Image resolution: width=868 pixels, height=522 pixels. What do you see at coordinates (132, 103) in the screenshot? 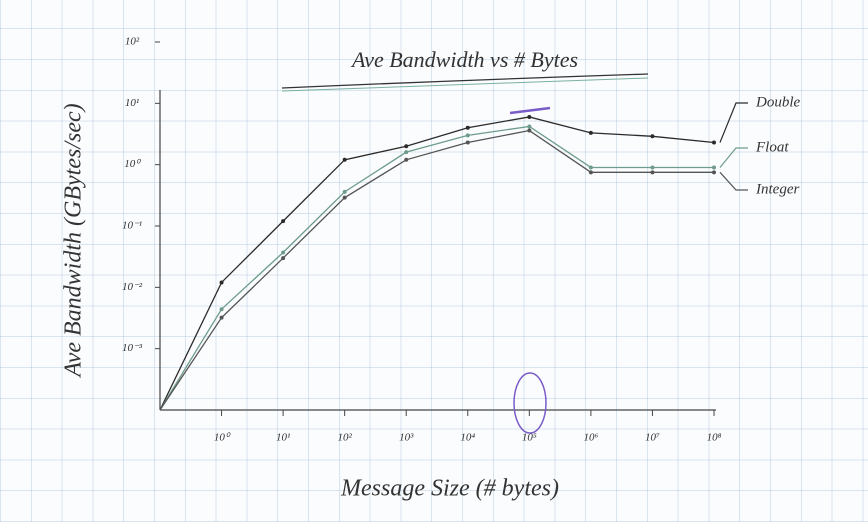
I see `y-tick-label: 10¹` at bounding box center [132, 103].